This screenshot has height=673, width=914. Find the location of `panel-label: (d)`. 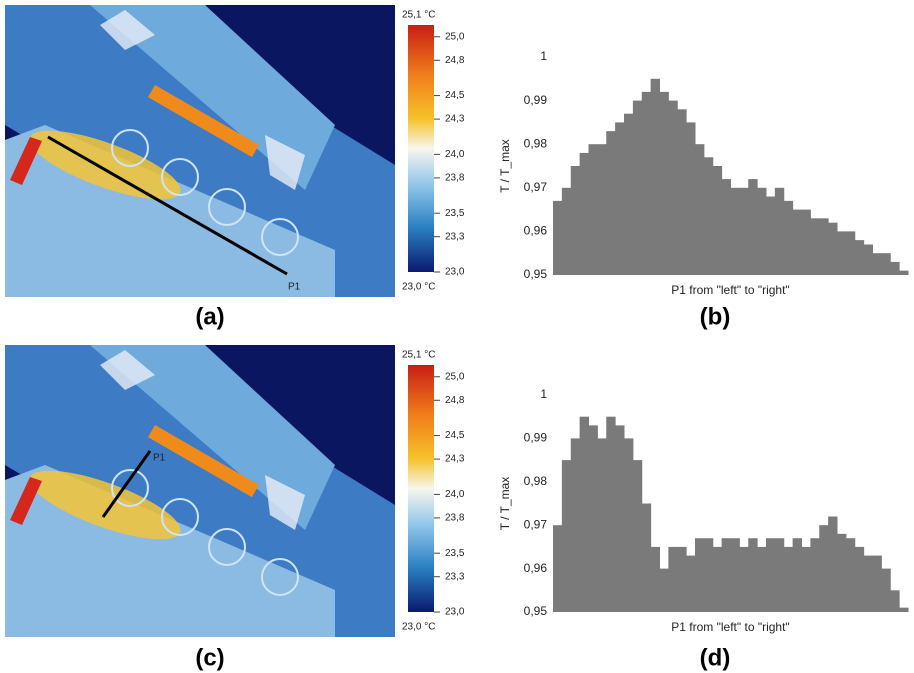

panel-label: (d) is located at coordinates (715, 657).